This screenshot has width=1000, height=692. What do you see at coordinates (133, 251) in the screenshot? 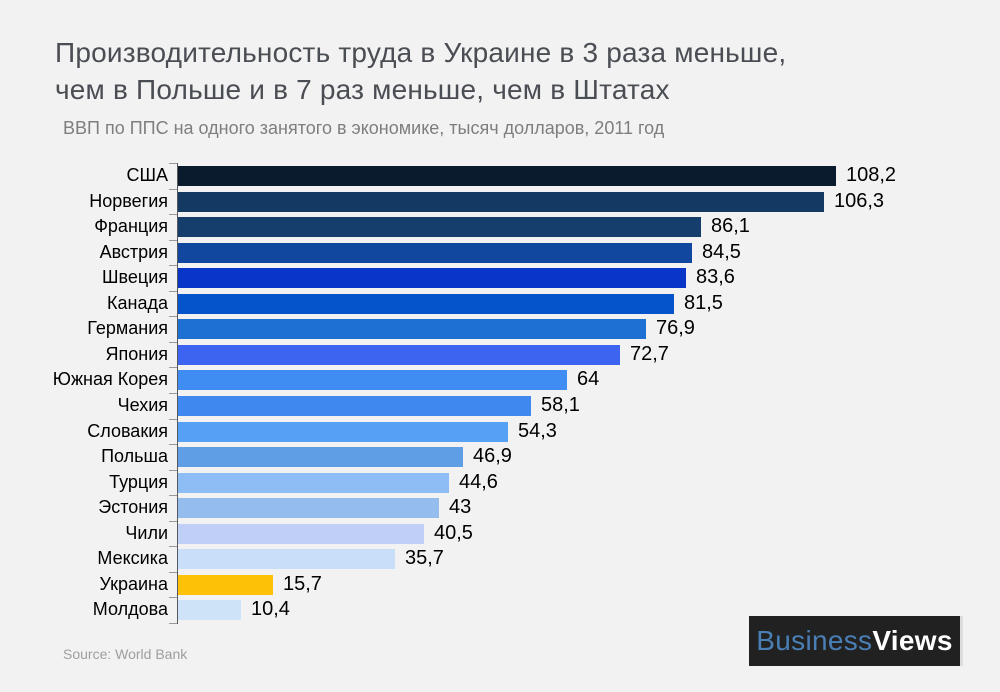
I see `country-label: Австрия` at bounding box center [133, 251].